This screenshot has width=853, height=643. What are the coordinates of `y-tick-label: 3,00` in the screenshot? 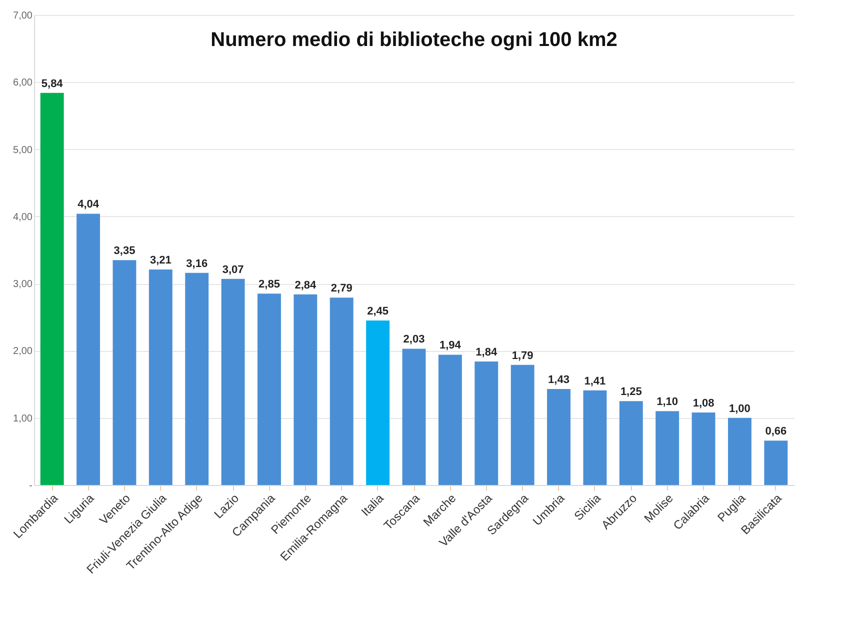 It's located at (23, 284).